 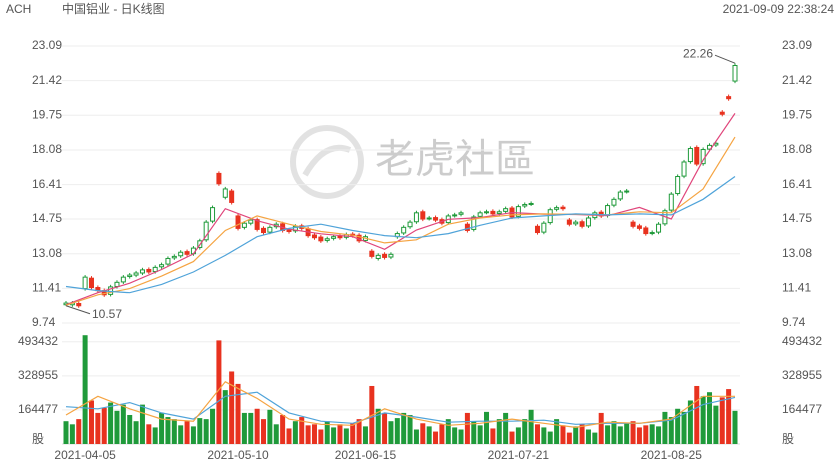 I want to click on y-tick-label-right: 21.42, so click(x=797, y=80).